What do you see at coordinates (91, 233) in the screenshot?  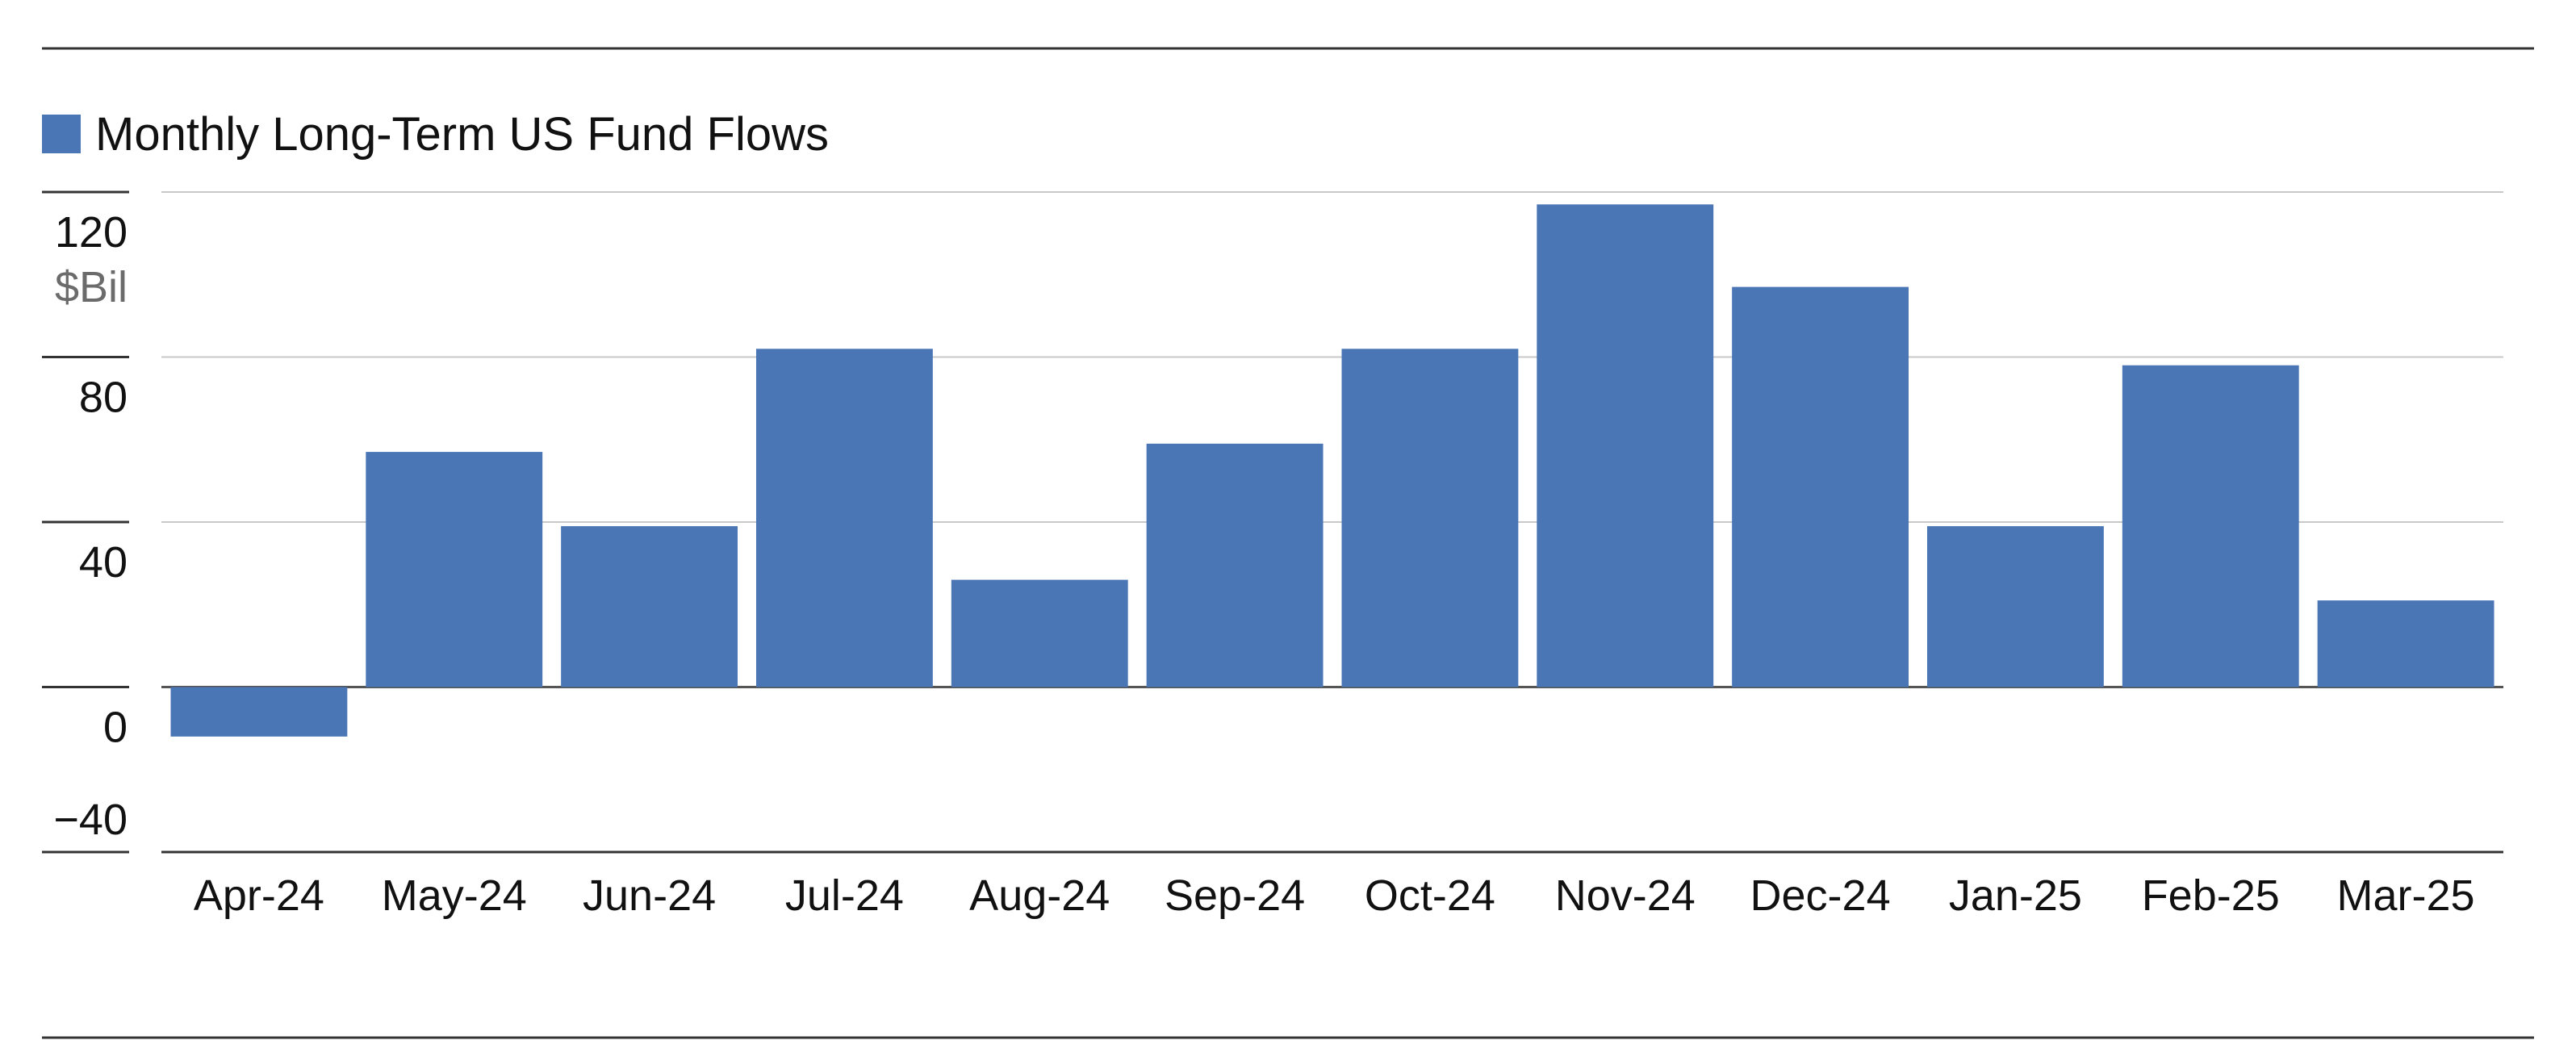 I see `y-tick-label: 120` at bounding box center [91, 233].